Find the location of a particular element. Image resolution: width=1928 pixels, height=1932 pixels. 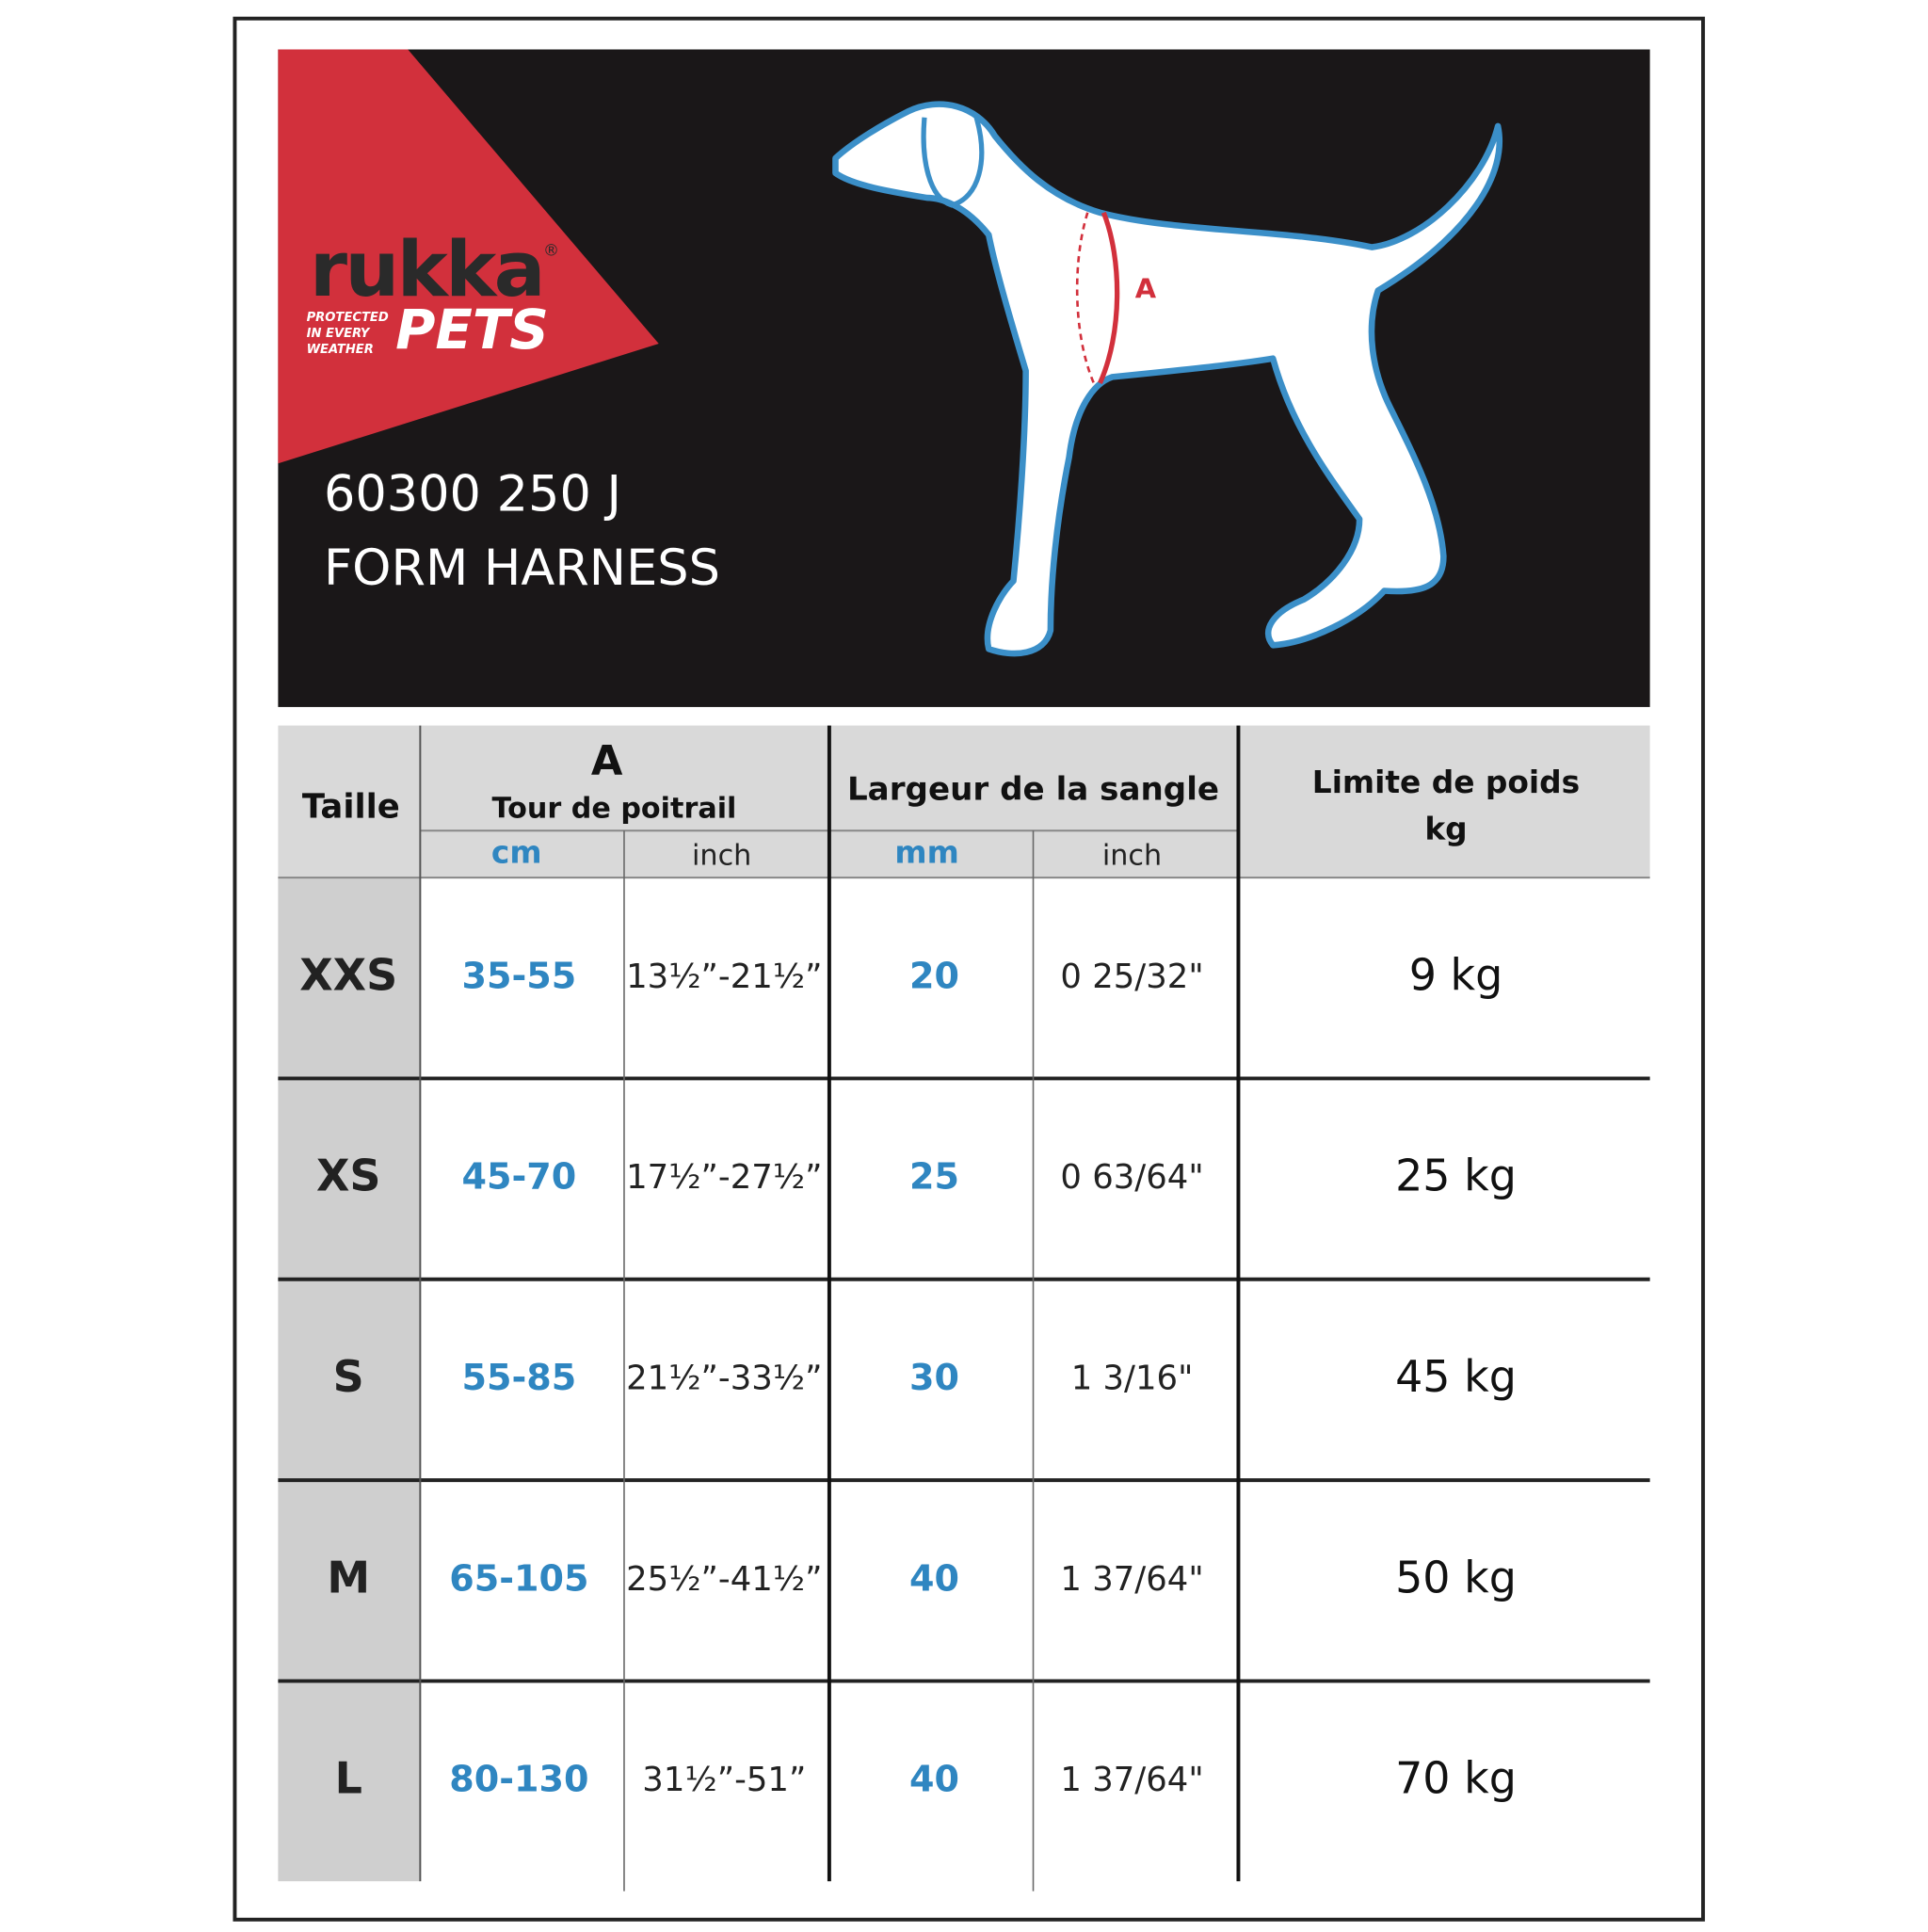

weight-cell: 50 kg is located at coordinates (1456, 1577).